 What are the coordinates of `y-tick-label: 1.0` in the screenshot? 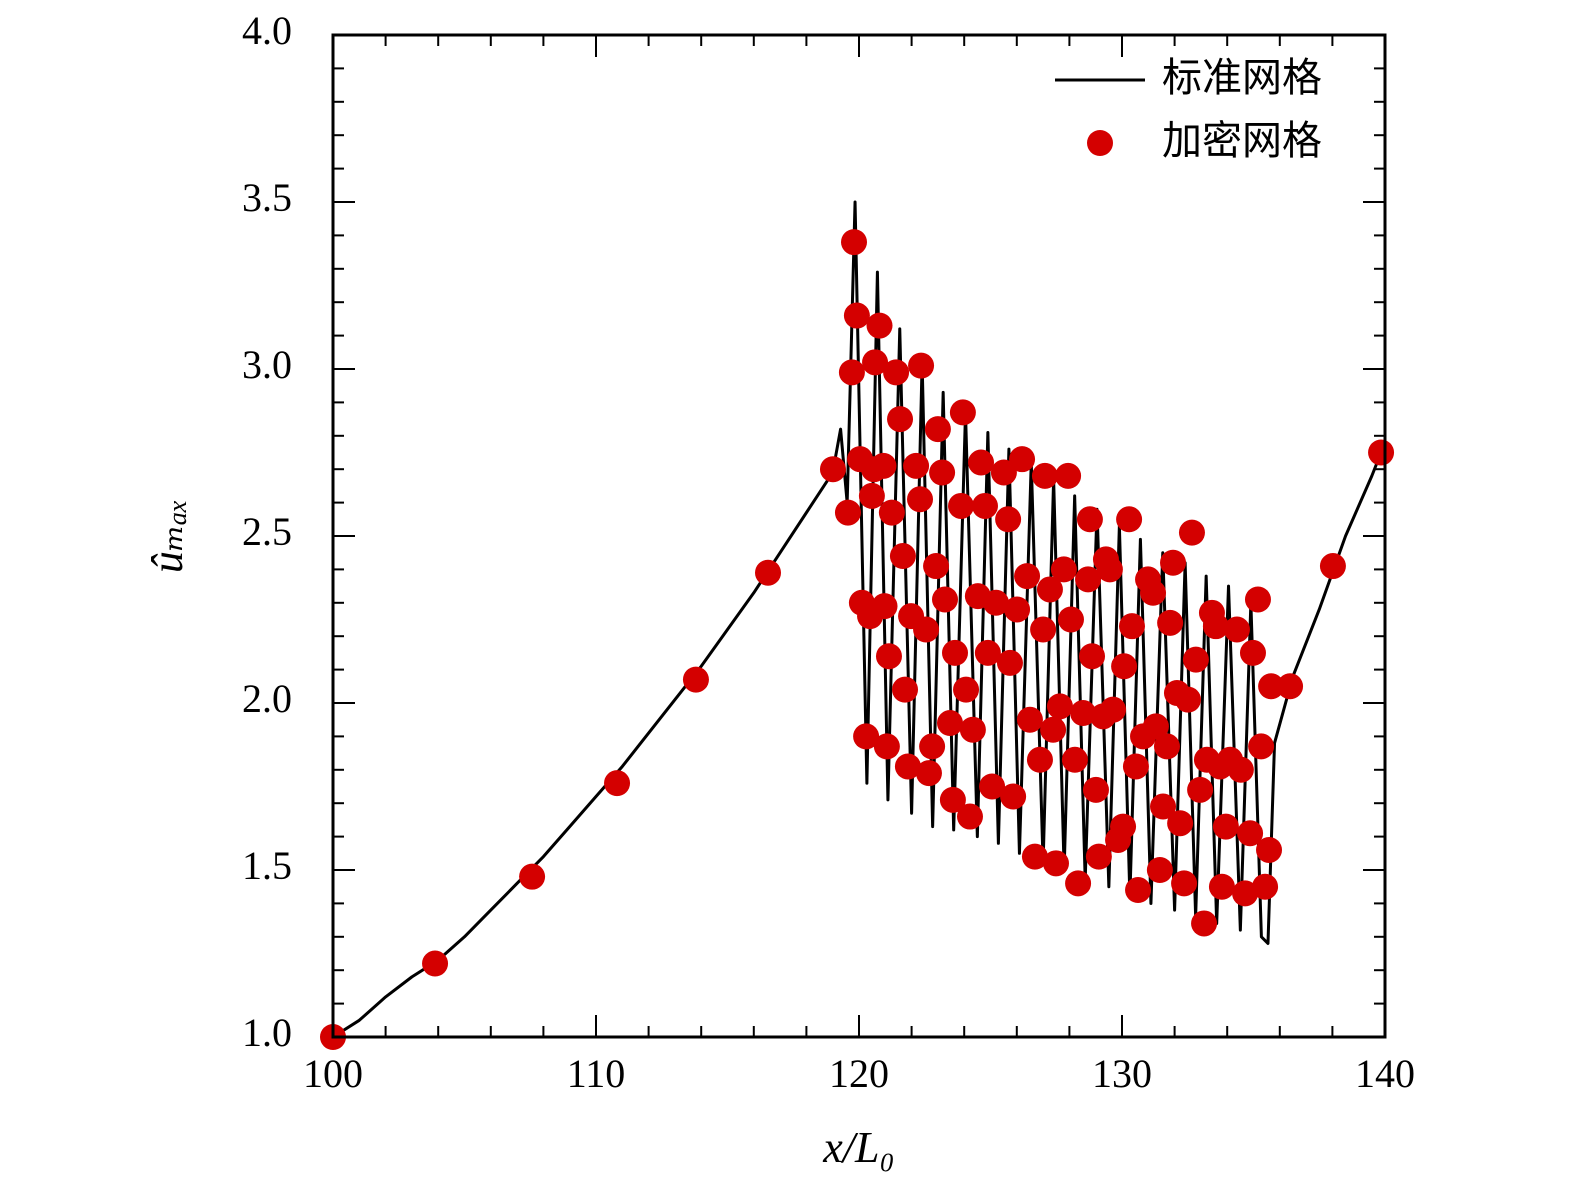 It's located at (267, 1032).